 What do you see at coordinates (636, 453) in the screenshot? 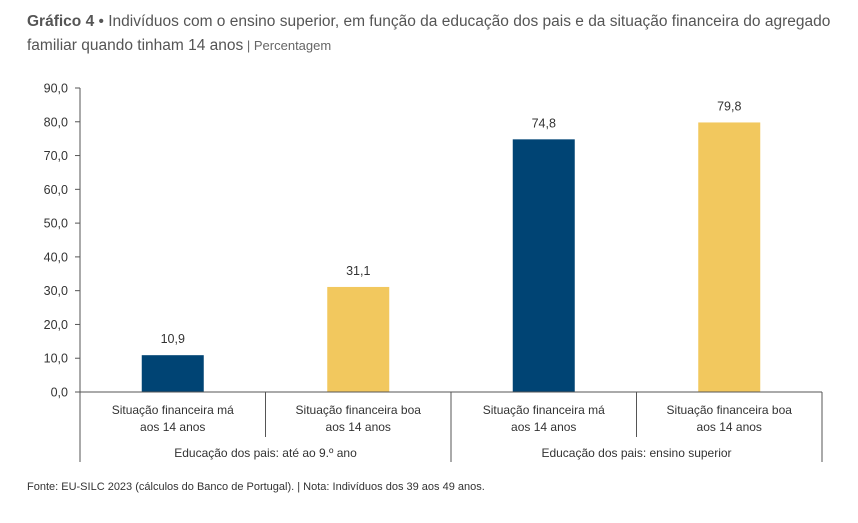
I see `group-label: Educação dos pais: ensino superior` at bounding box center [636, 453].